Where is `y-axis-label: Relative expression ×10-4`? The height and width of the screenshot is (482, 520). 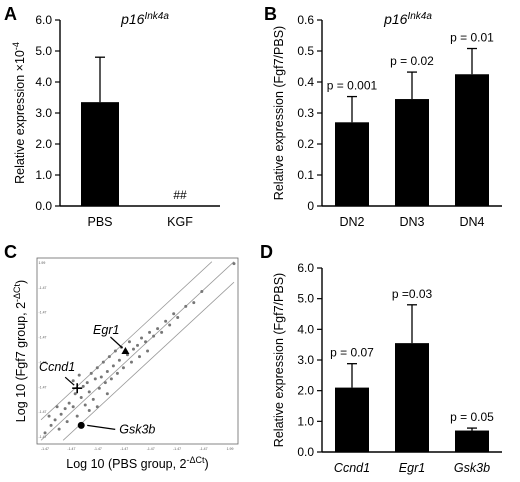 y-axis-label: Relative expression ×10-4 is located at coordinates (19, 113).